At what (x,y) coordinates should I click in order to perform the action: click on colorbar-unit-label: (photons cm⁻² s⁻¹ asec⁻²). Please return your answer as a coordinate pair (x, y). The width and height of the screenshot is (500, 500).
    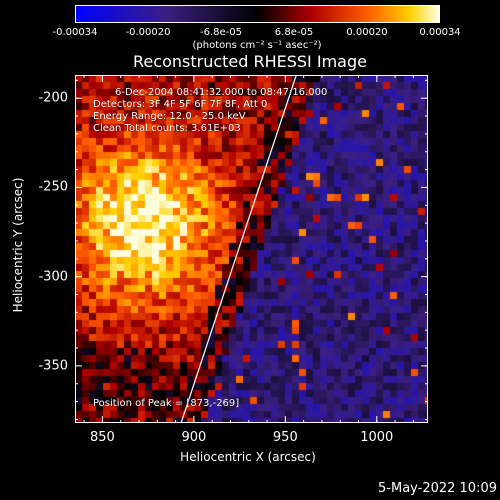
    Looking at the image, I should click on (257, 45).